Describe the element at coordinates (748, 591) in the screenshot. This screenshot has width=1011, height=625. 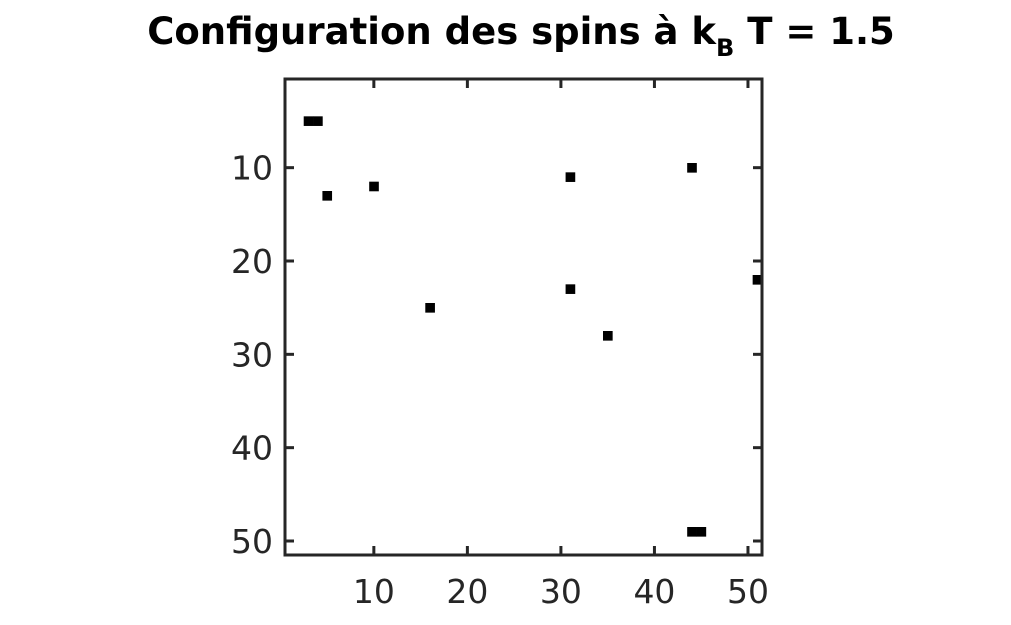
I see `x-tick-label-50: 50` at that location.